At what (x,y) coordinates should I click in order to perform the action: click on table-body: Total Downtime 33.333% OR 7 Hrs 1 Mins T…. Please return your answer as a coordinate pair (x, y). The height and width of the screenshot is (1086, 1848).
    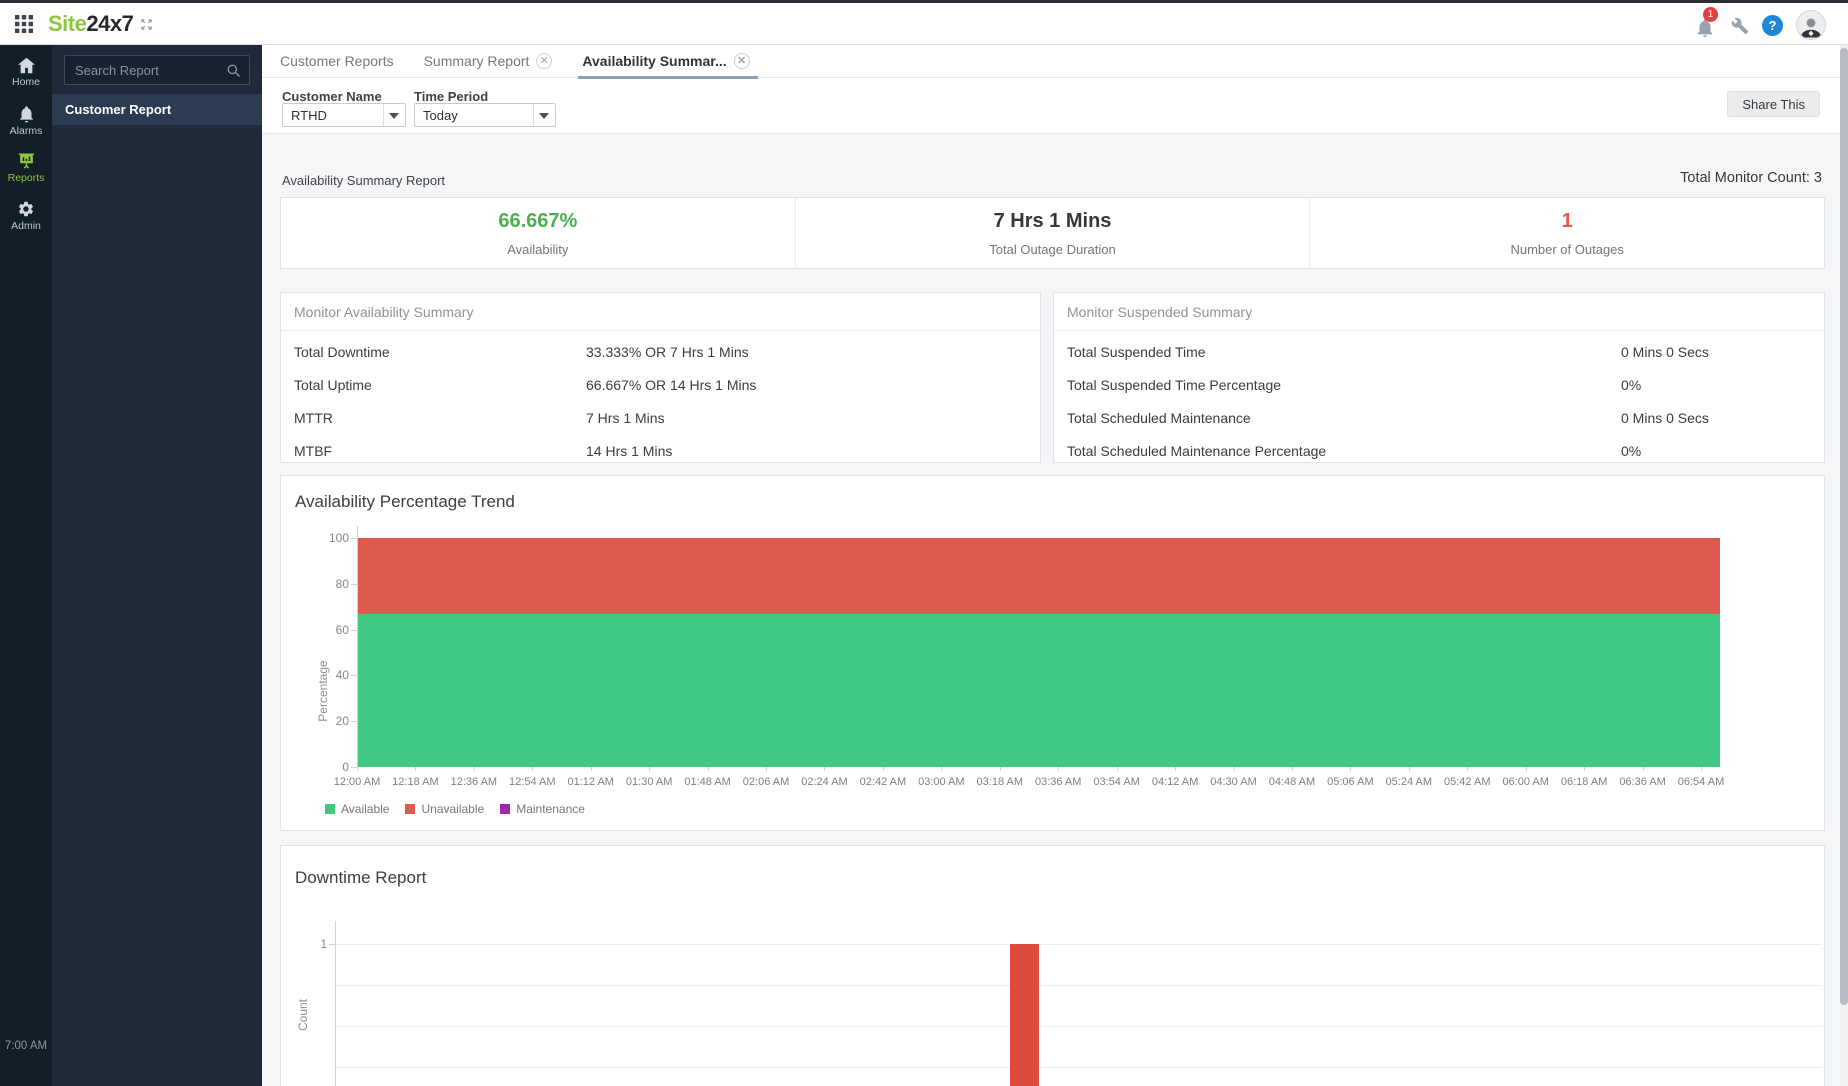
    Looking at the image, I should click on (660, 399).